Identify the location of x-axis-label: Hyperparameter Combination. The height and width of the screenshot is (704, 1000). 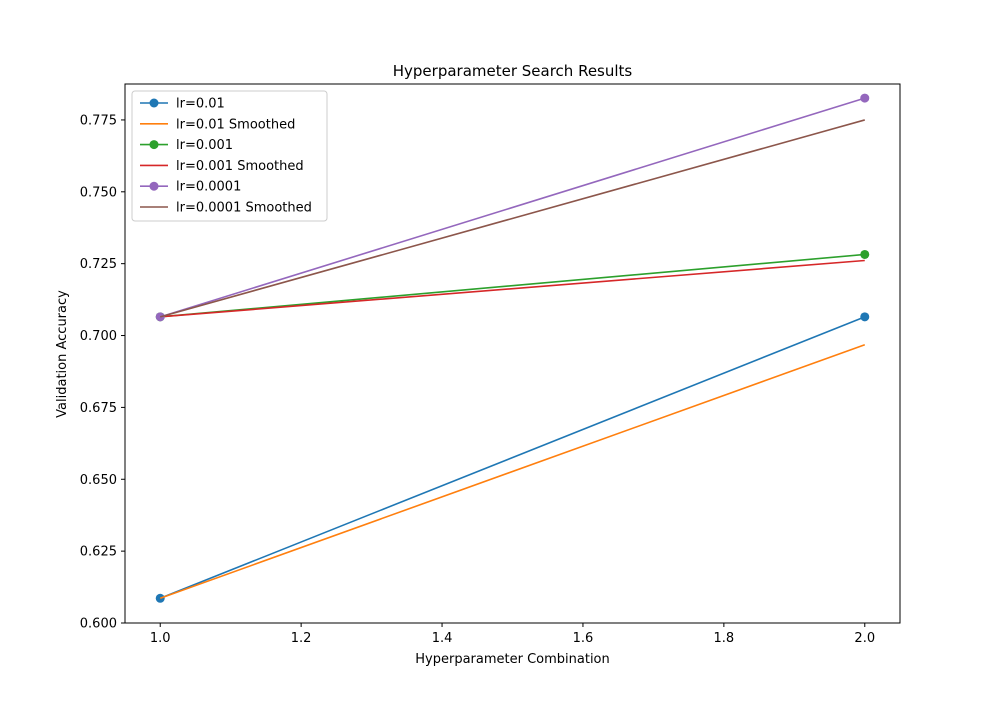
(512, 659).